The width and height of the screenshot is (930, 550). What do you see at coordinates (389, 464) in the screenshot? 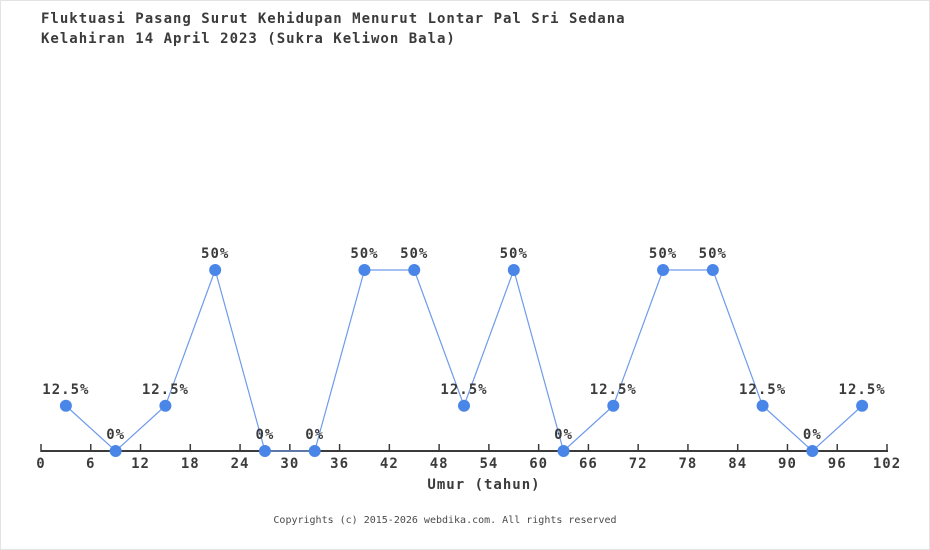
I see `x-tick-label: 42` at bounding box center [389, 464].